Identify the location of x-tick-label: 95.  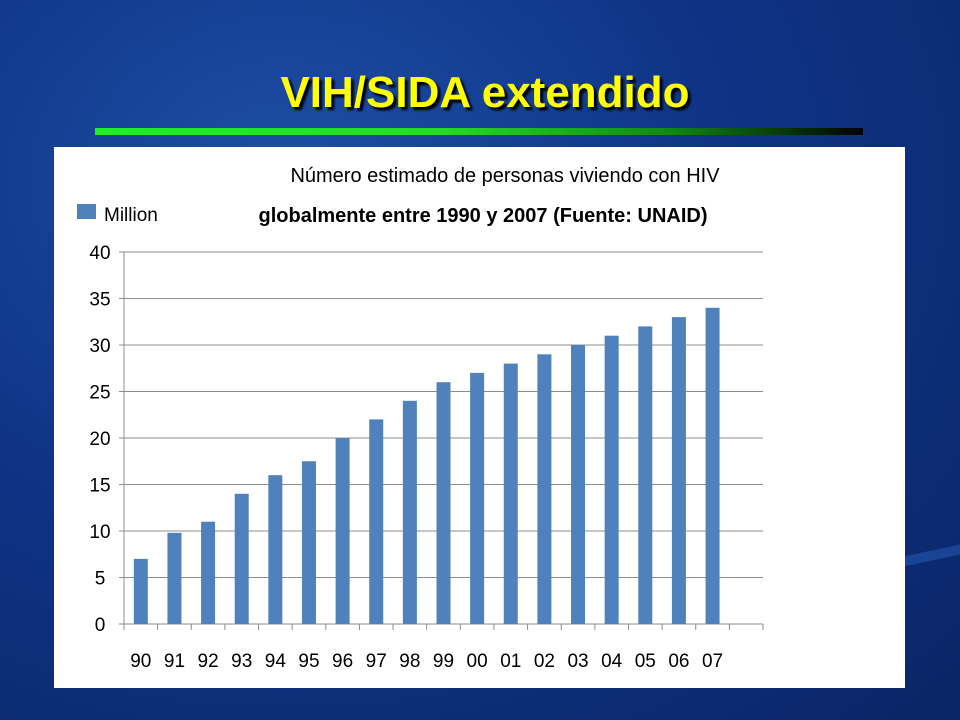
(308, 661).